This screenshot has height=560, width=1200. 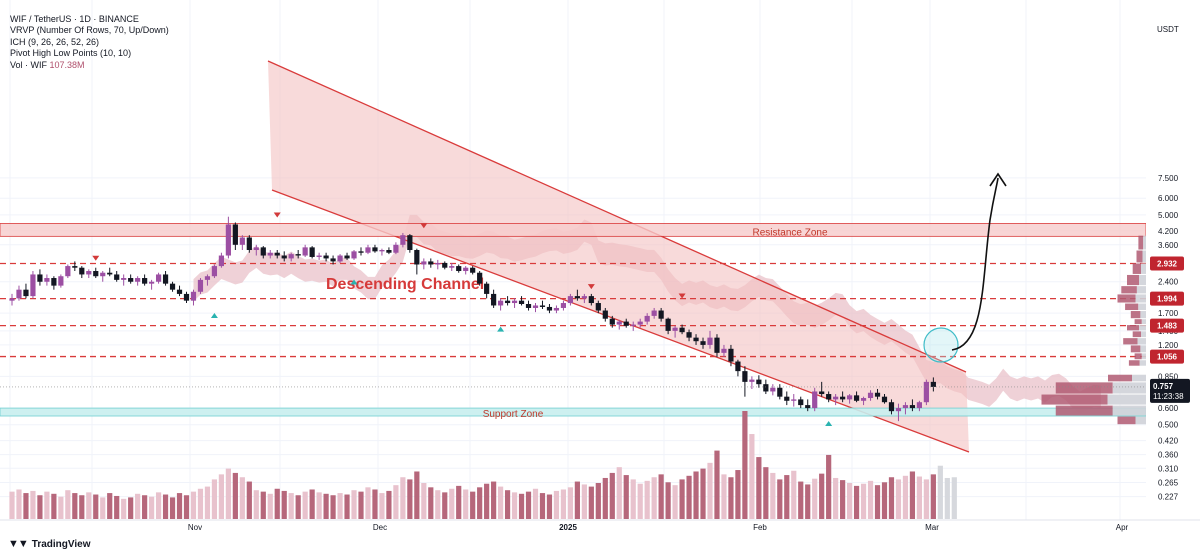 I want to click on level-tag, so click(x=1167, y=263).